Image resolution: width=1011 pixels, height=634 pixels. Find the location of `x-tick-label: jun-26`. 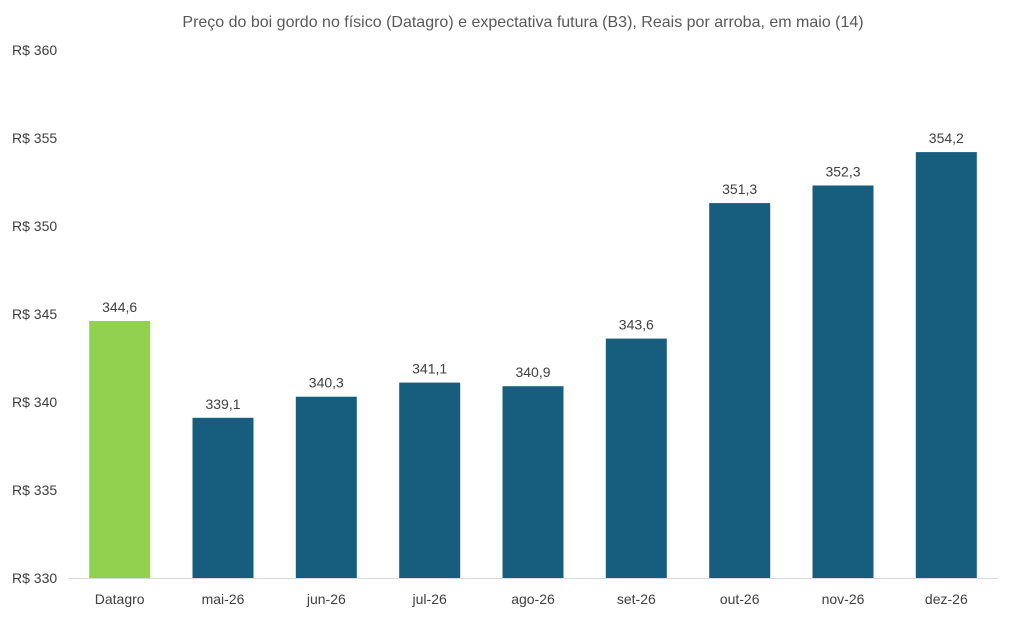

x-tick-label: jun-26 is located at coordinates (326, 599).